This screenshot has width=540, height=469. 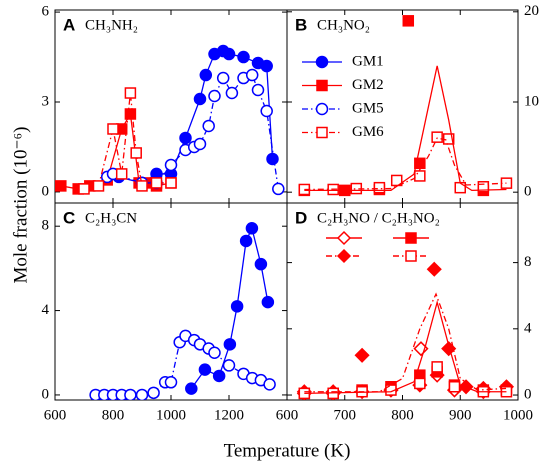 I want to click on y-axis-label: Mole fraction (10⁻⁶), so click(x=20, y=205).